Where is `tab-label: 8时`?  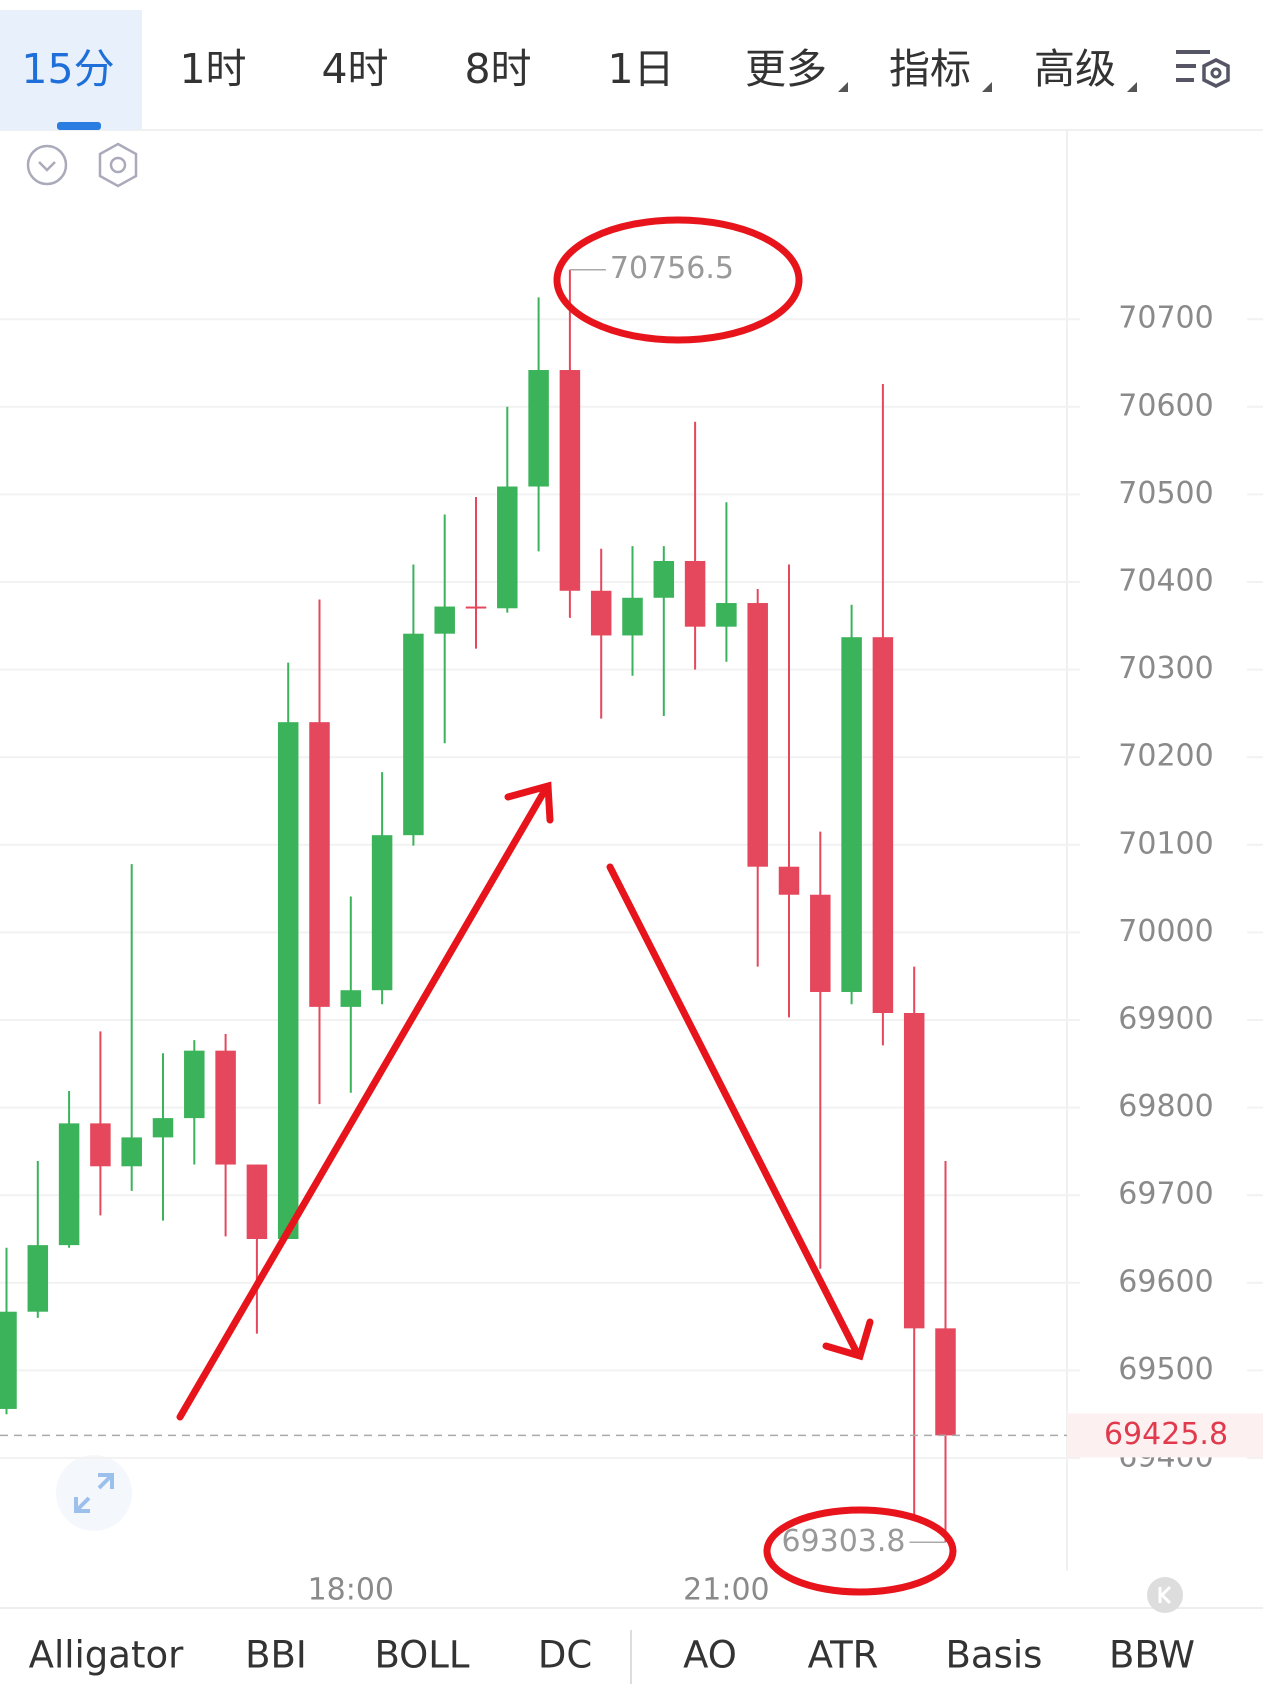
tab-label: 8时 is located at coordinates (497, 69).